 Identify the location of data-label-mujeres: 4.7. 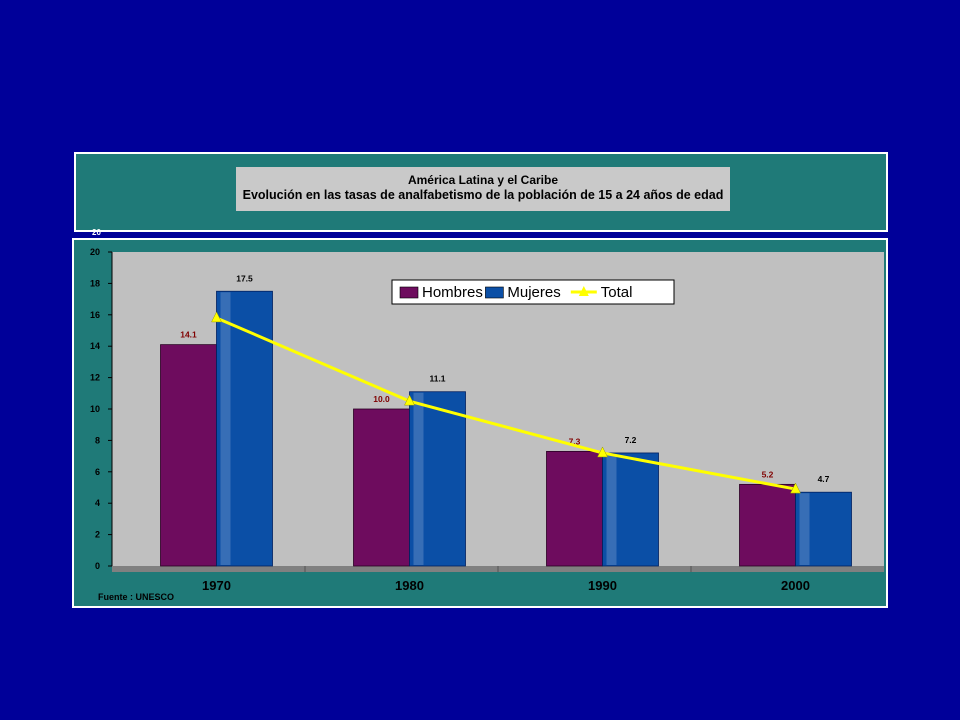
(824, 479).